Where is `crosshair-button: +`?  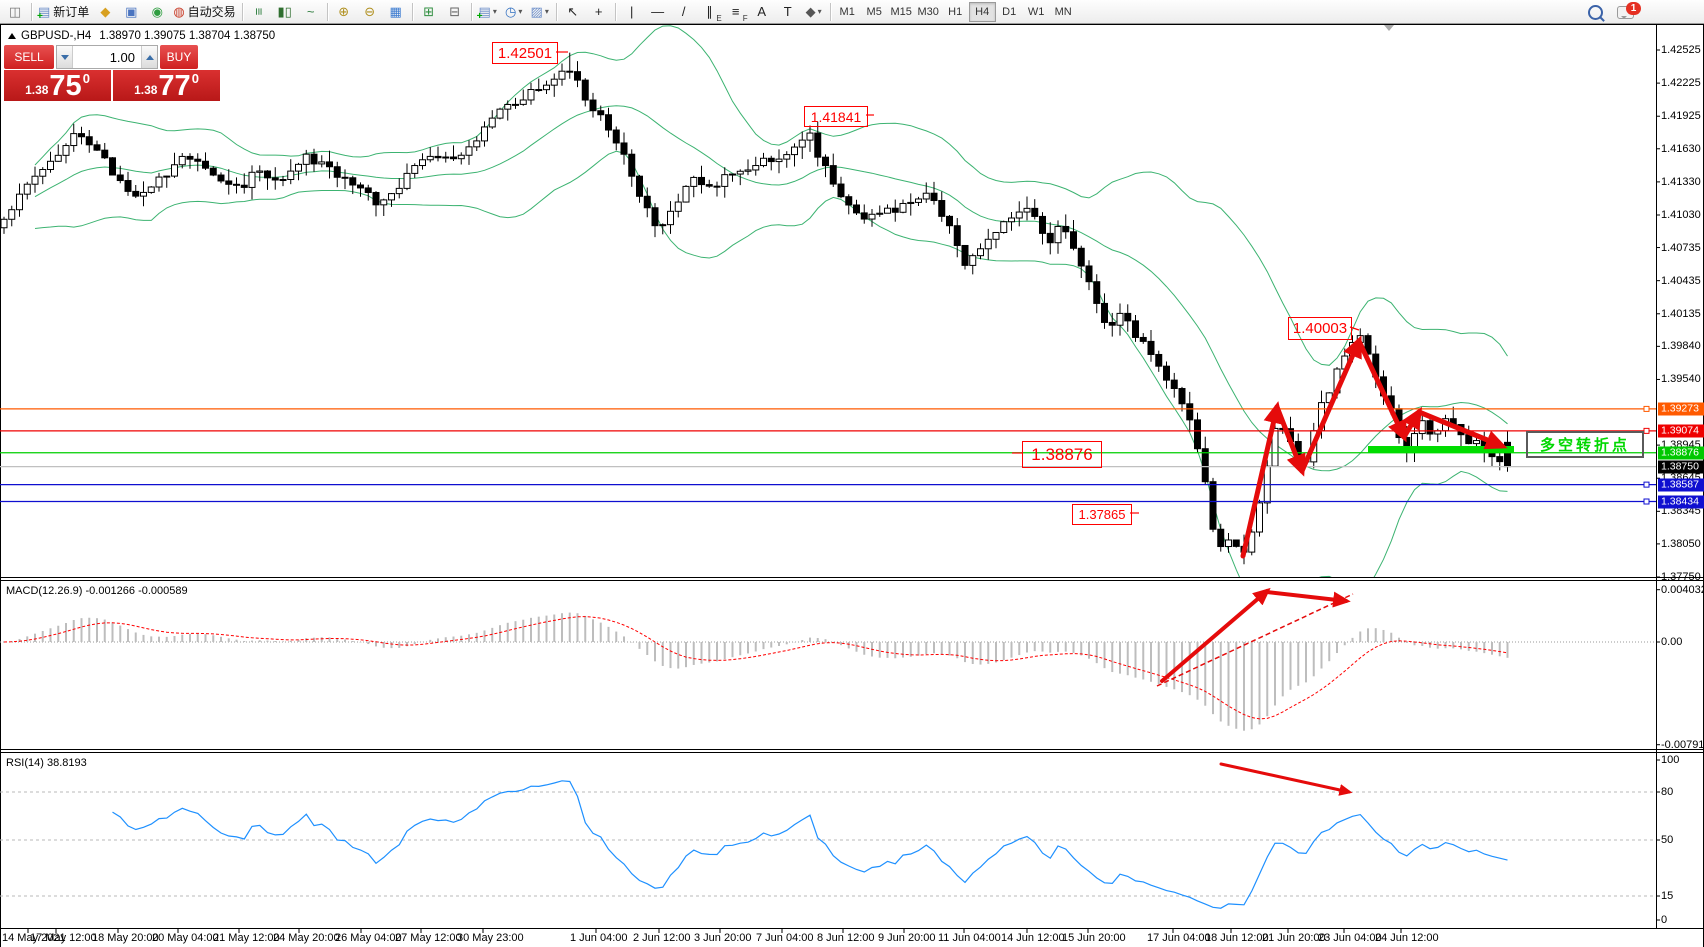
crosshair-button: + is located at coordinates (598, 11).